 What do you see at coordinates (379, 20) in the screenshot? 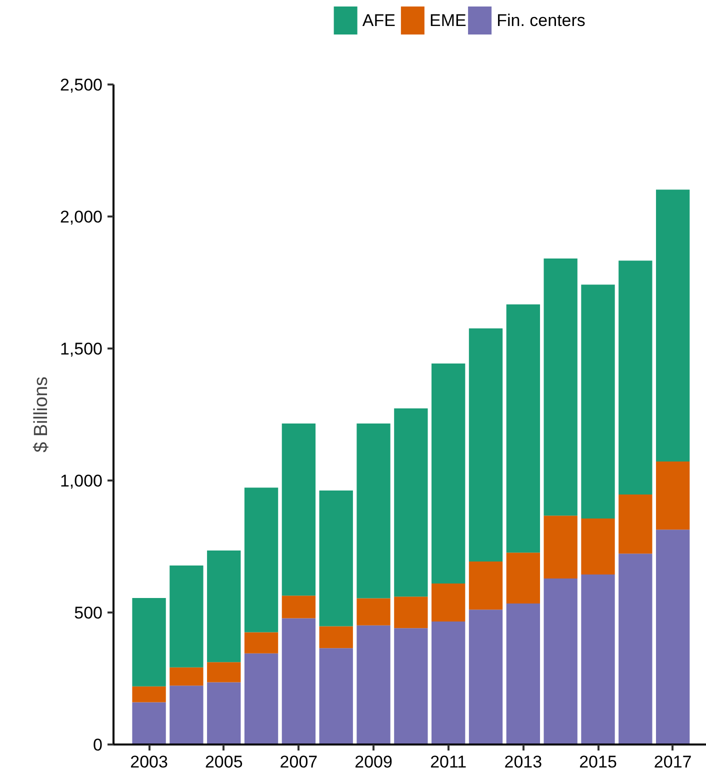
I see `legend-label: AFE` at bounding box center [379, 20].